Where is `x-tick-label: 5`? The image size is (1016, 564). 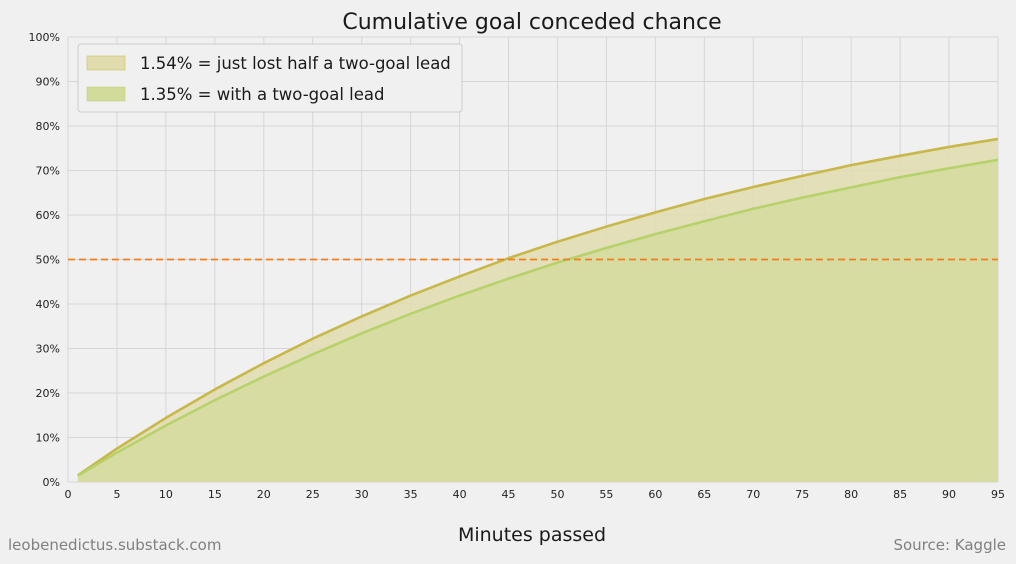
x-tick-label: 5 is located at coordinates (116, 494).